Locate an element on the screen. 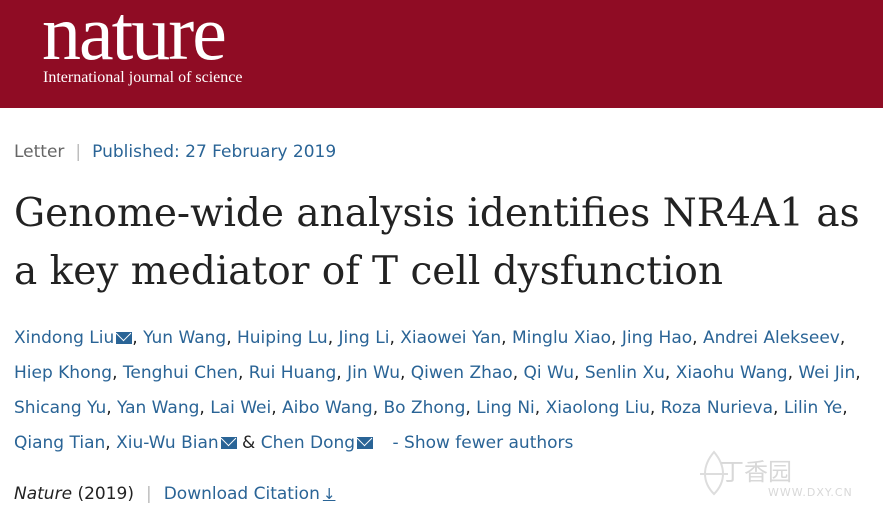 The image size is (883, 522). show-fewer-authors-link: - Show fewer authors is located at coordinates (483, 443).